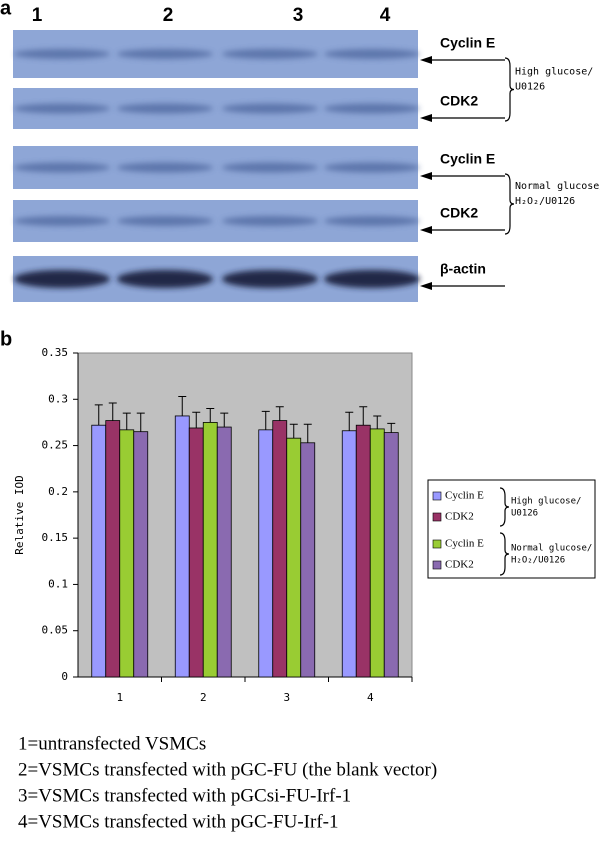 This screenshot has height=867, width=600. I want to click on x-tick-label: 3, so click(286, 697).